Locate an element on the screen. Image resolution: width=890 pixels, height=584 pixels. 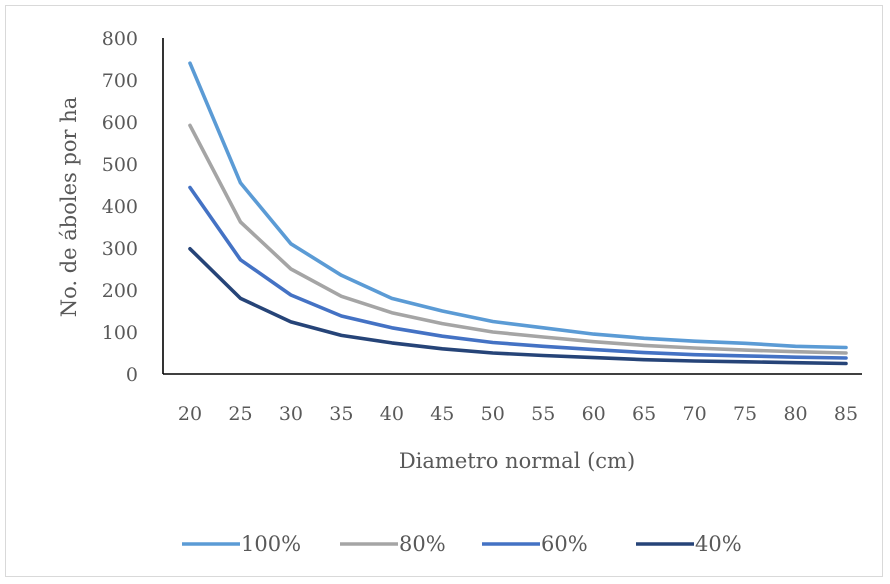
x-tick-label: 70 is located at coordinates (695, 414).